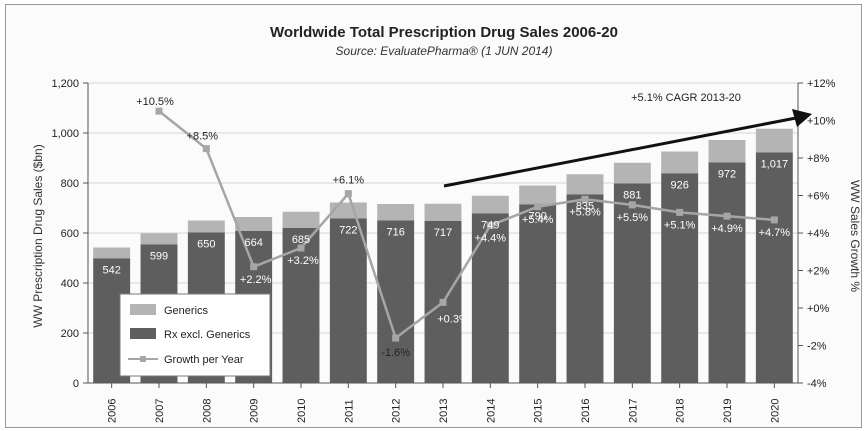 This screenshot has width=868, height=431. Describe the element at coordinates (817, 384) in the screenshot. I see `y-right-tick-label: -4%` at that location.